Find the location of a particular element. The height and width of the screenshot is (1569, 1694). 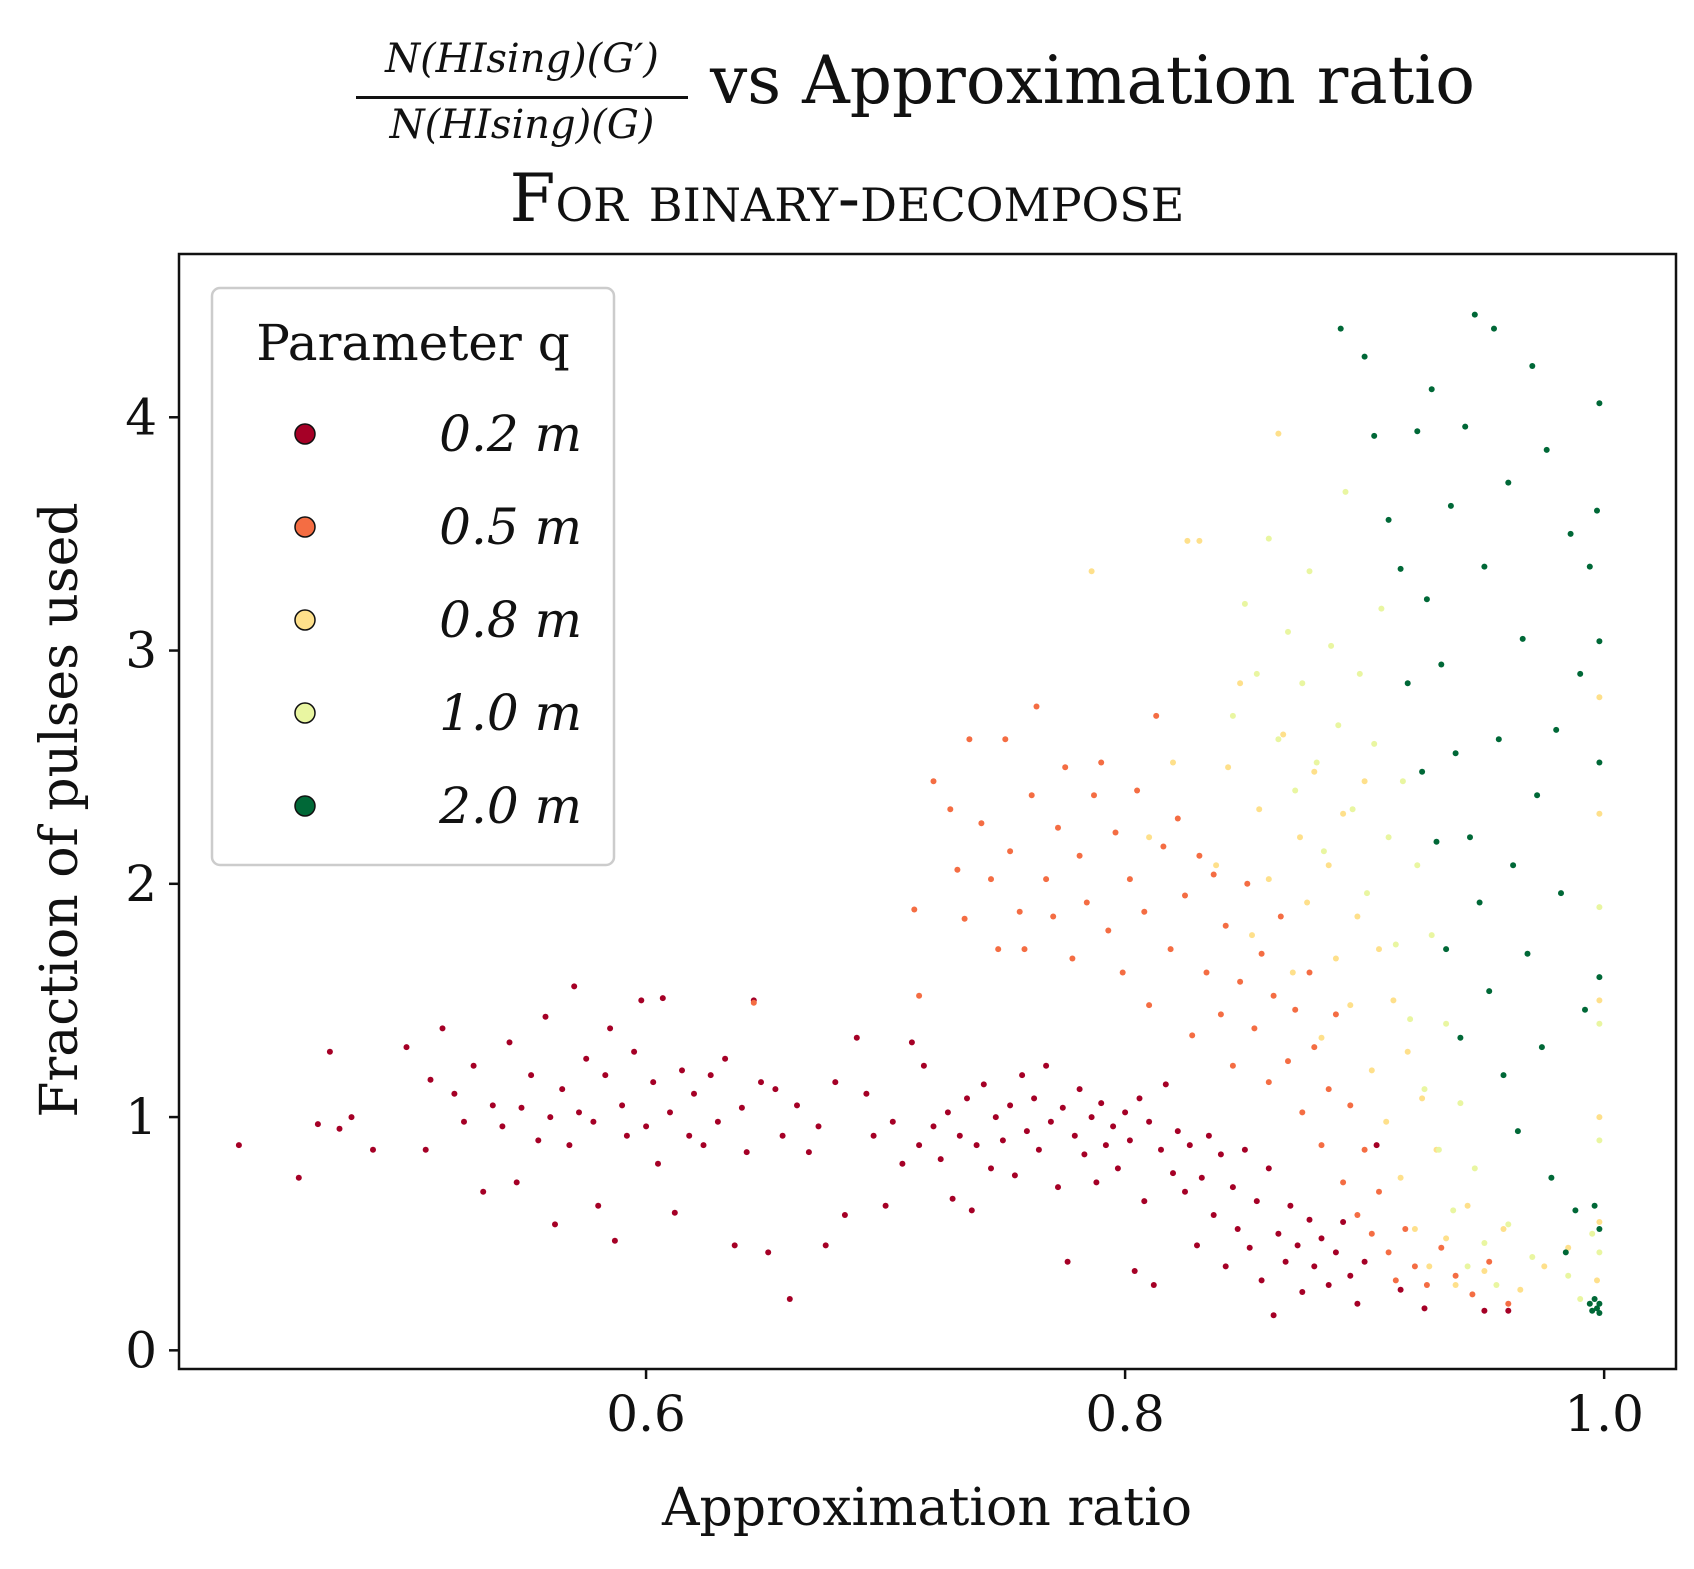

legend-label: 0.2 m is located at coordinates (510, 434).